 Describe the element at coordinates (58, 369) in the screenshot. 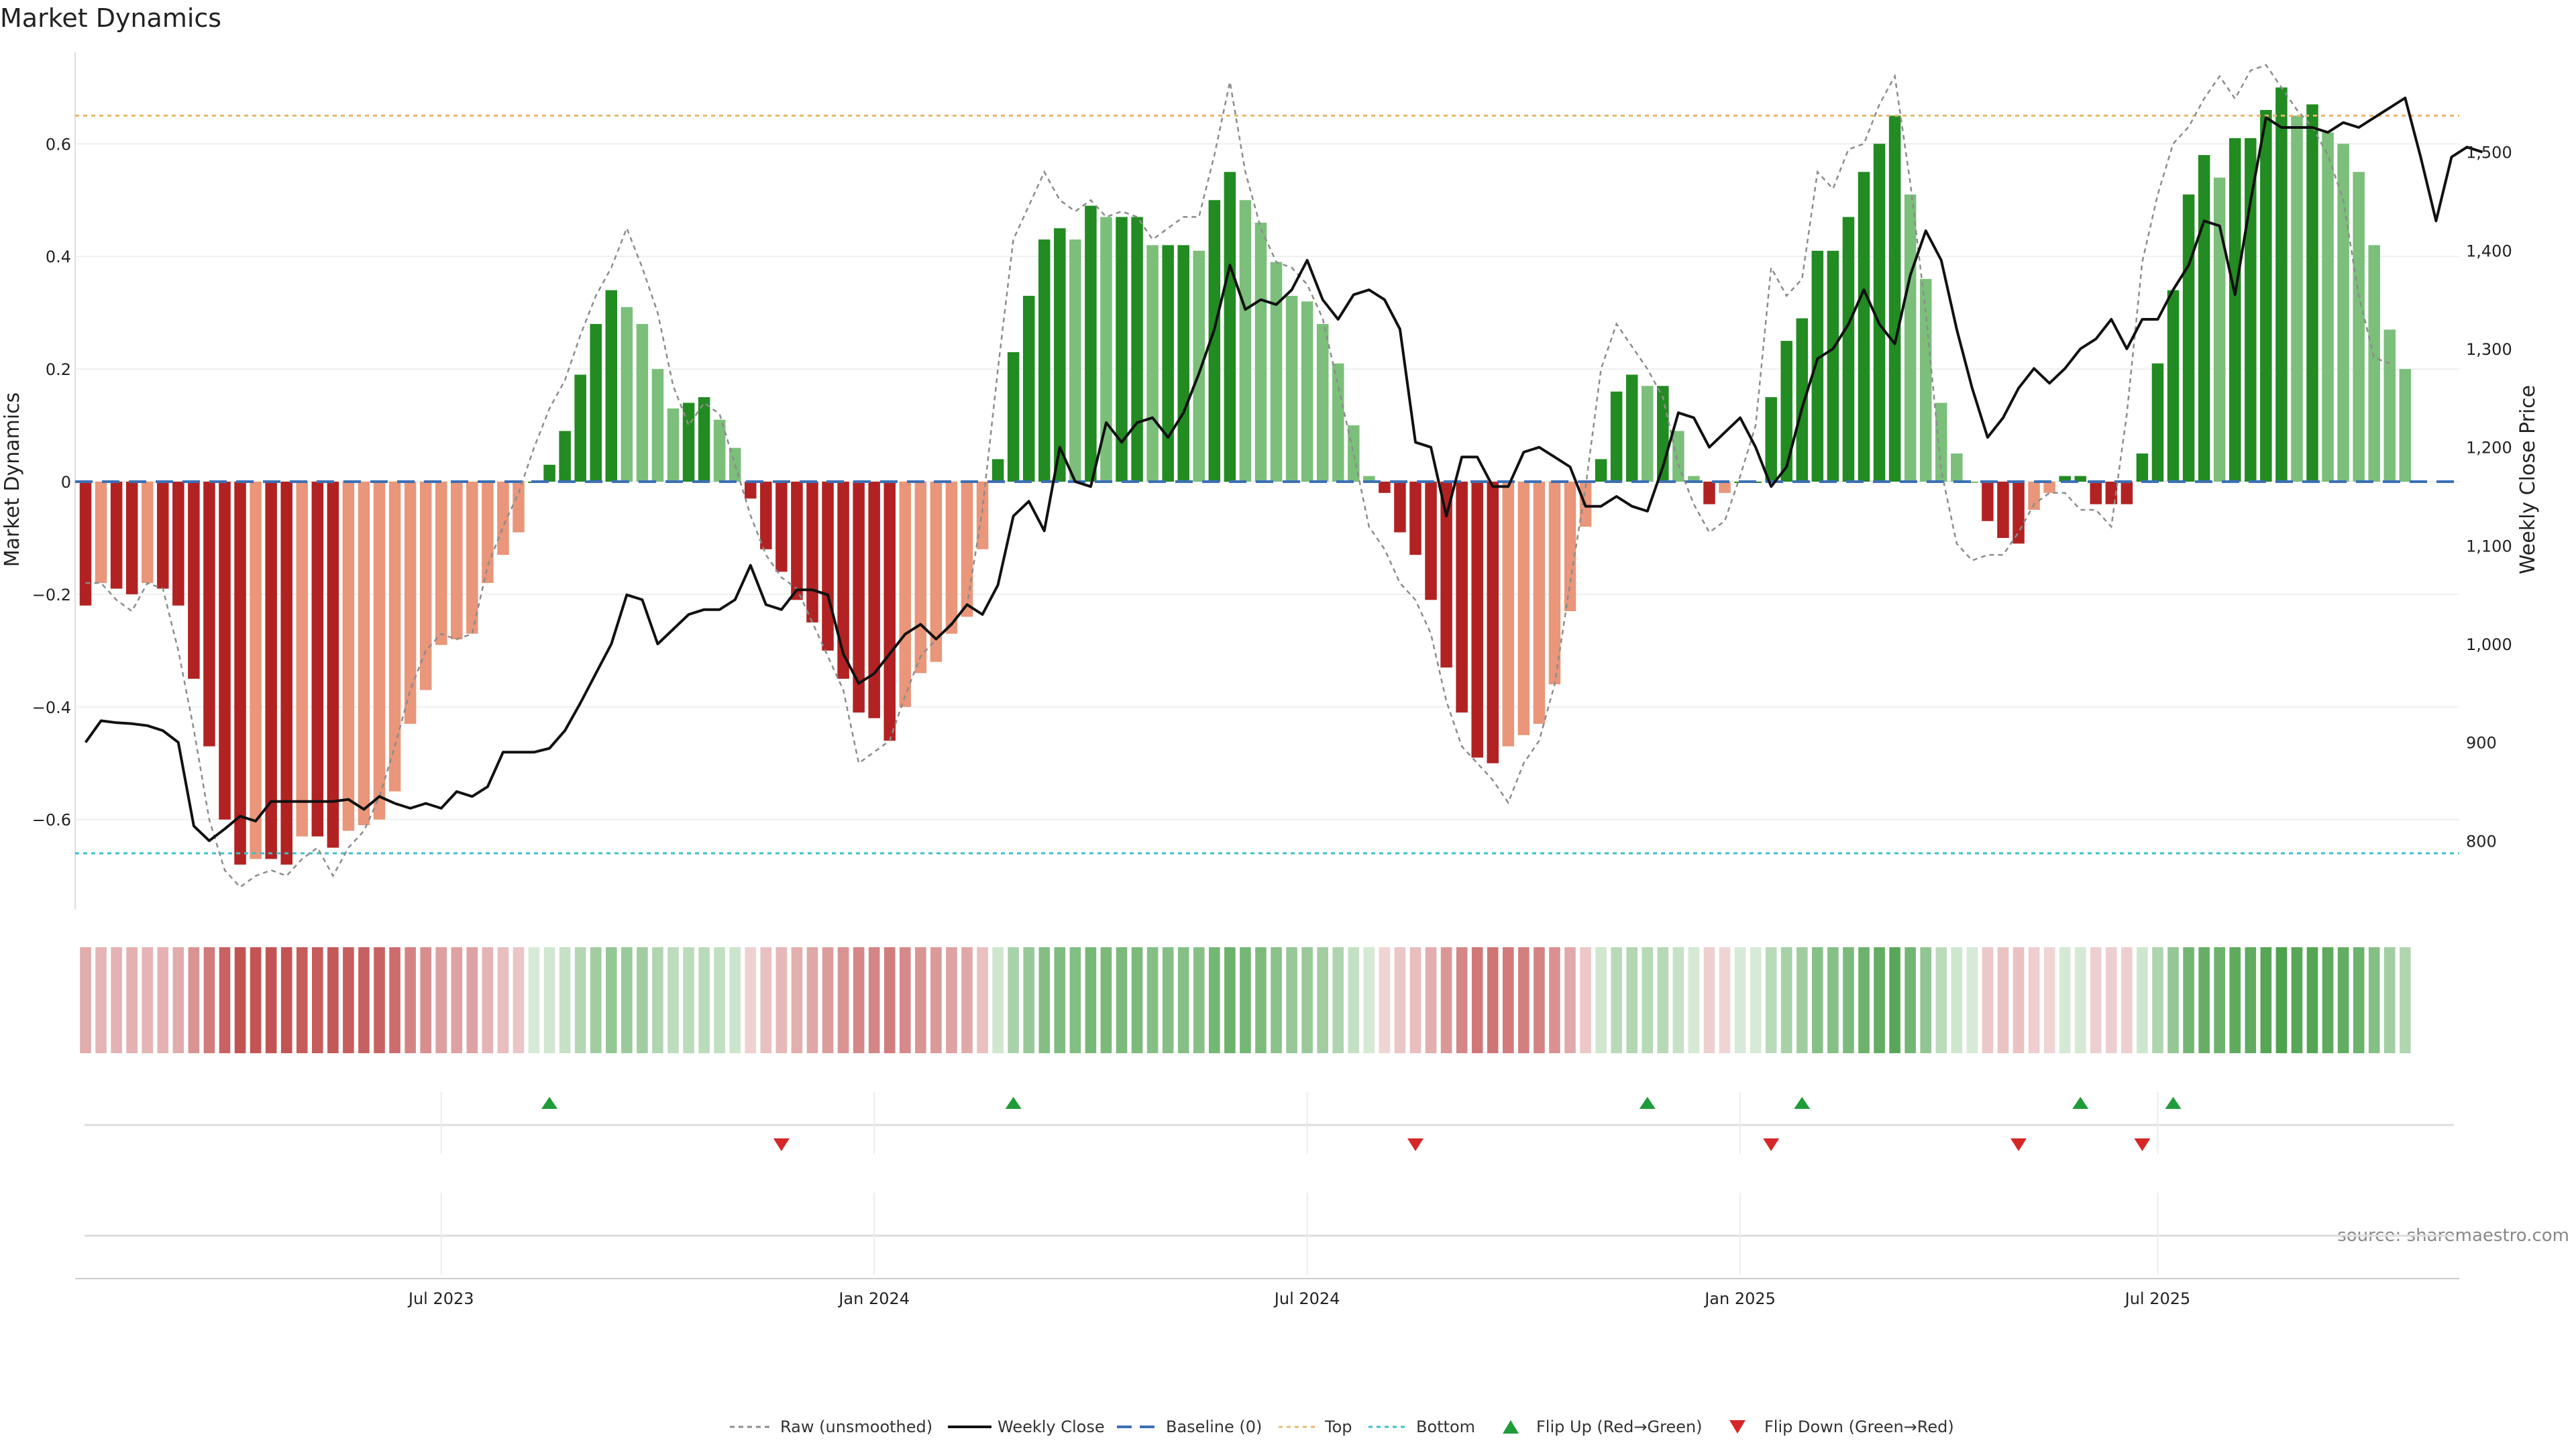

I see `y-tick-label: 0.2` at that location.